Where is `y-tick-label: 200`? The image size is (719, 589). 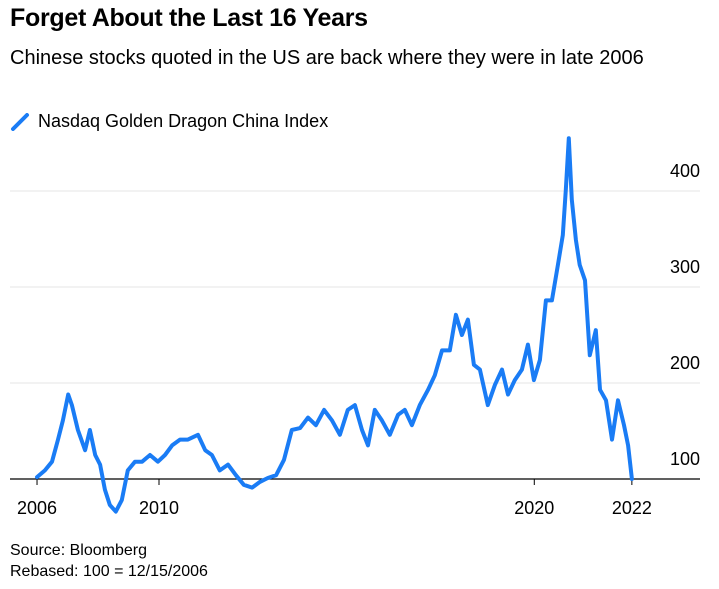
y-tick-label: 200 is located at coordinates (685, 363).